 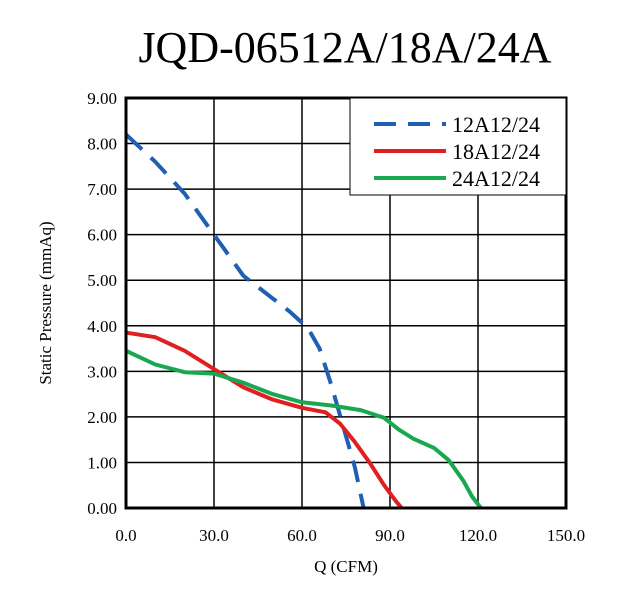 What do you see at coordinates (125, 535) in the screenshot?
I see `x-tick-label: 0.0` at bounding box center [125, 535].